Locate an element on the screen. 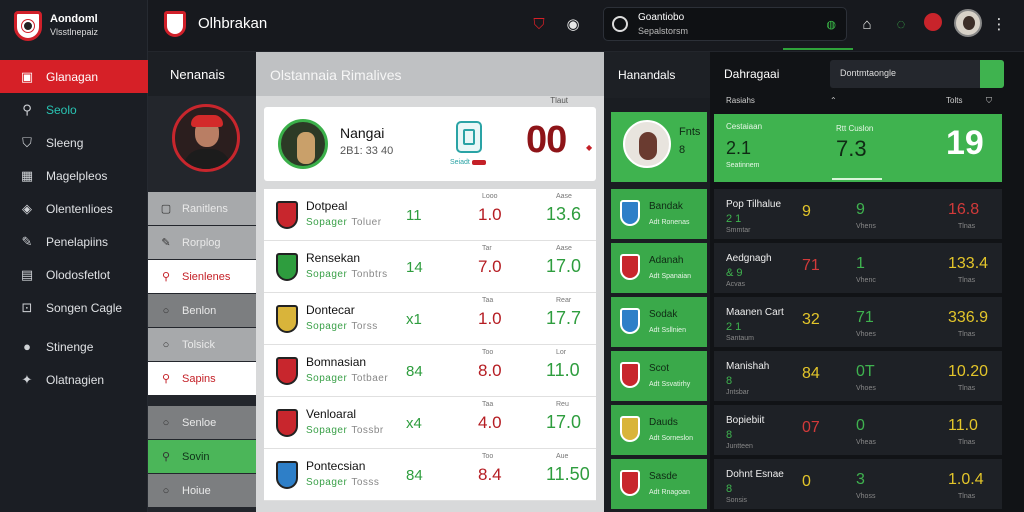  table-row: Venloaral Sopager Tossbr x4 Taa 4.0 Reu 17.0 is located at coordinates (430, 423).